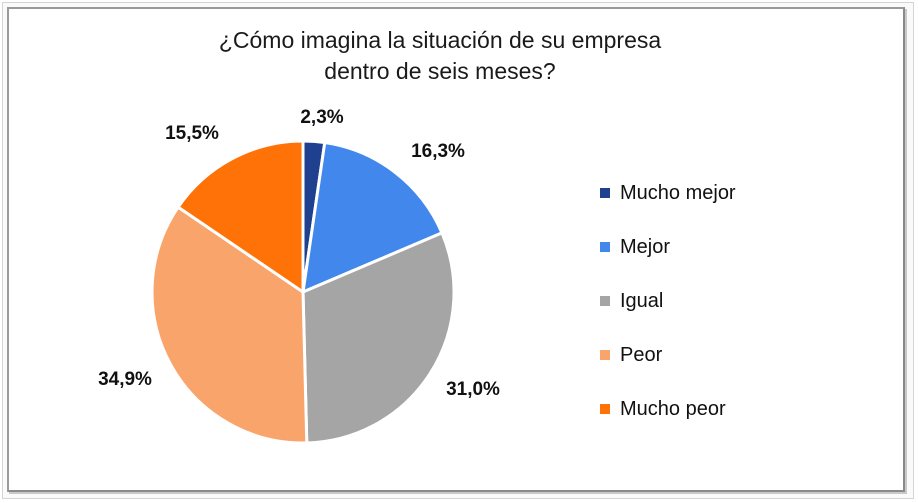 The width and height of the screenshot is (918, 503). I want to click on legend-item-mejor: Mejor, so click(668, 247).